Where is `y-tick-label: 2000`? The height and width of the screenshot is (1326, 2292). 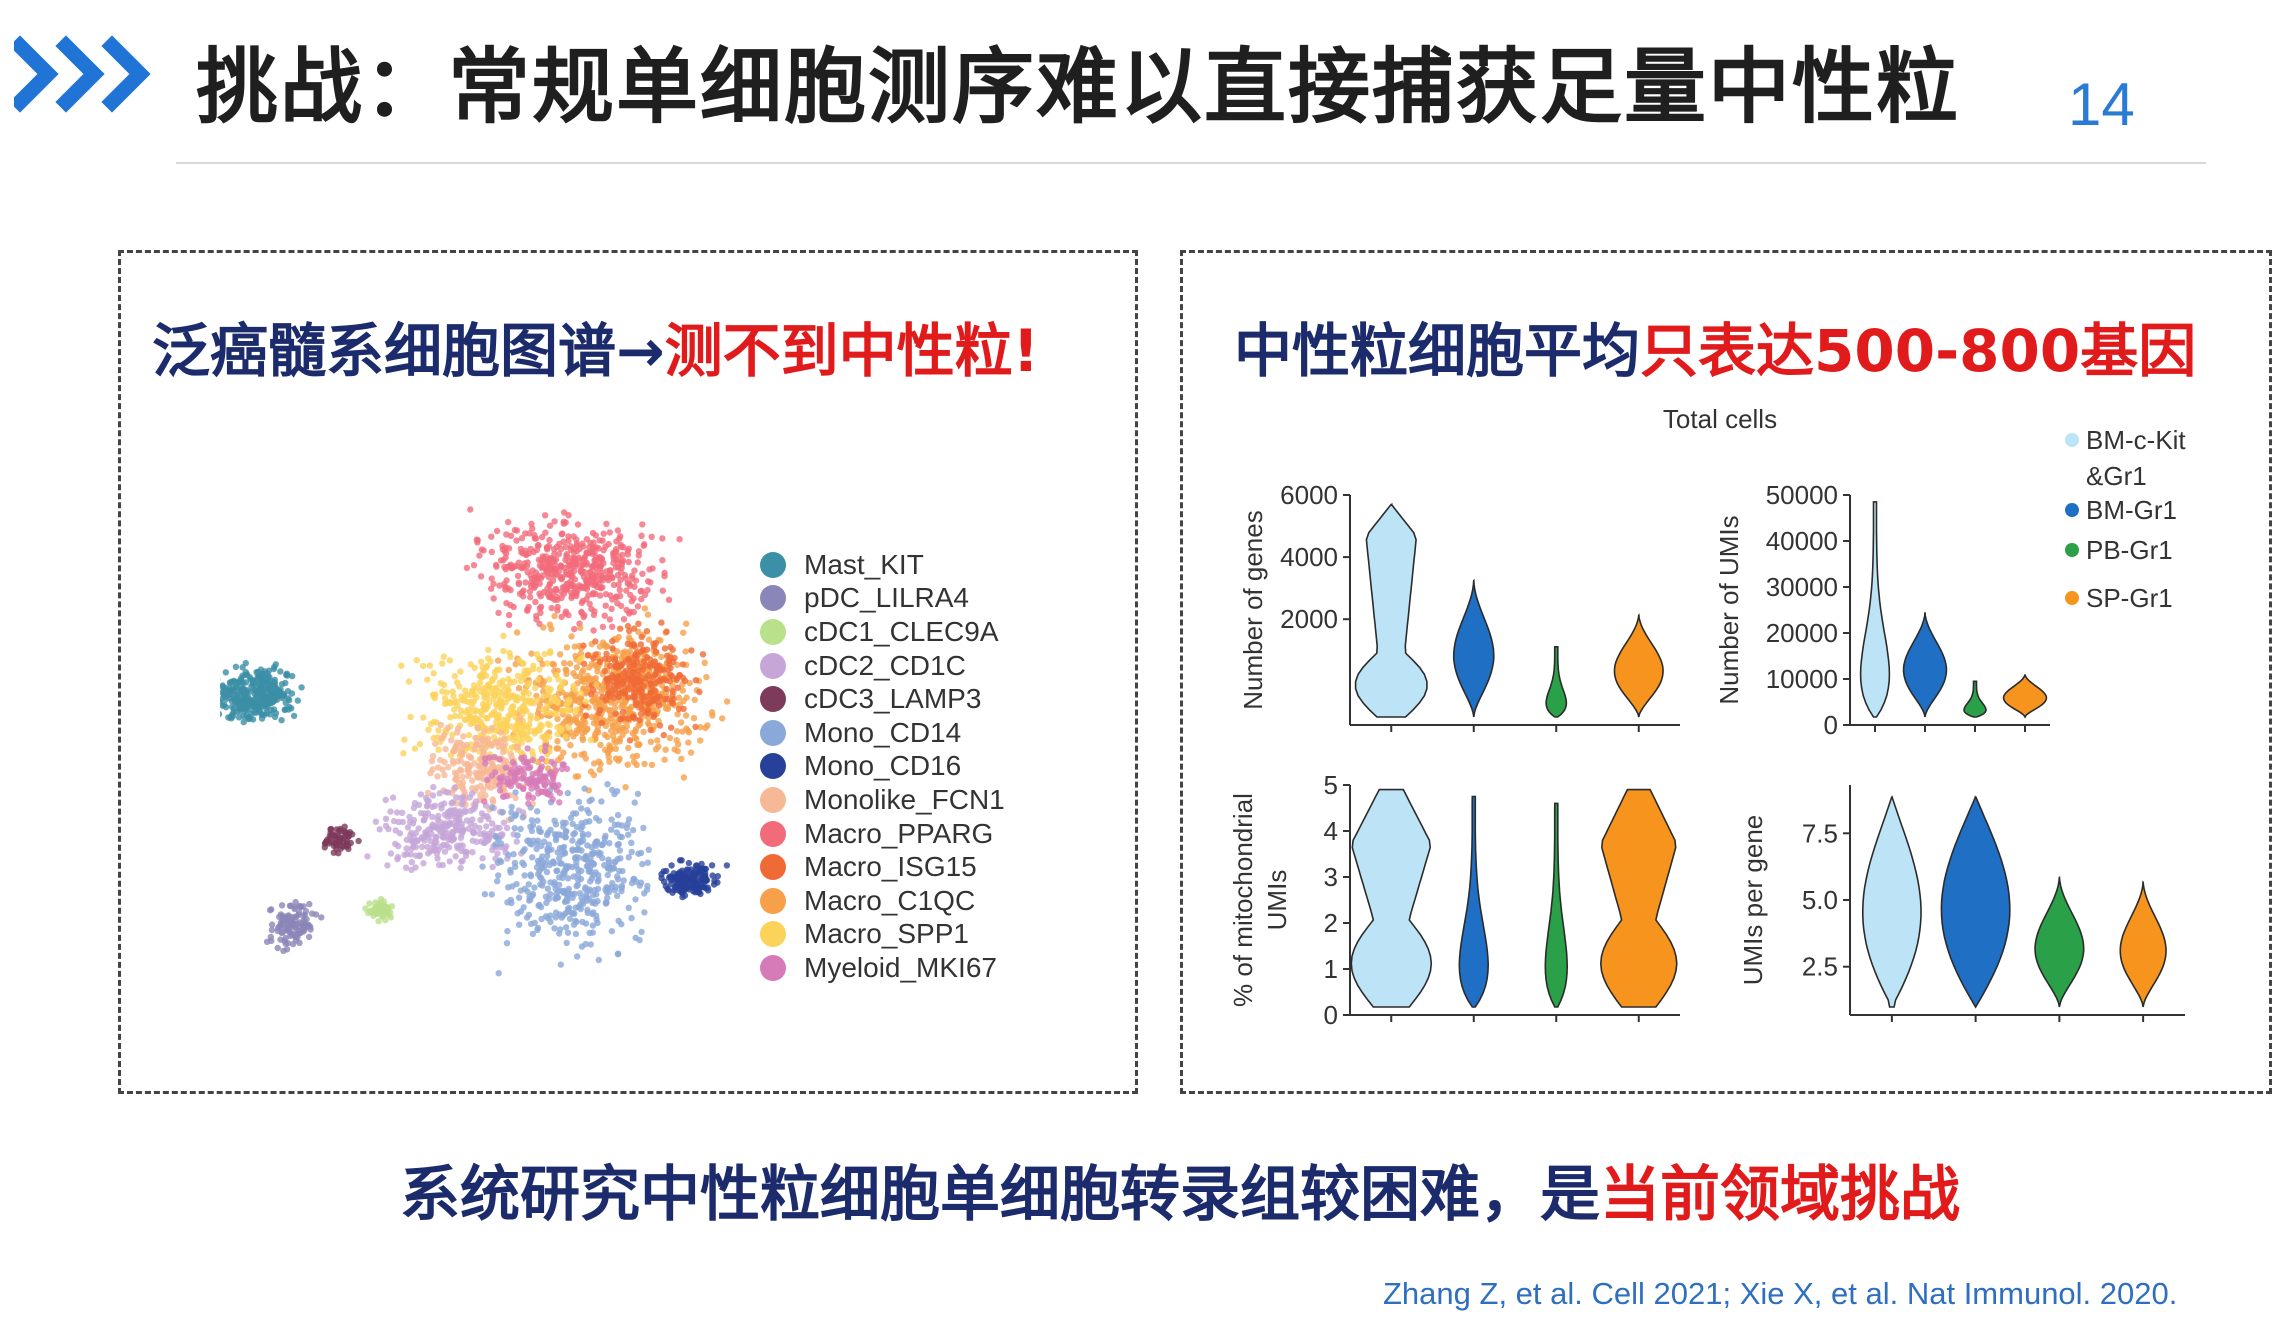 y-tick-label: 2000 is located at coordinates (1309, 619).